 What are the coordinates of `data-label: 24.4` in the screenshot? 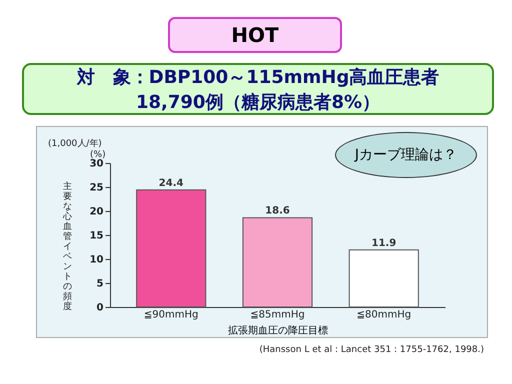 It's located at (171, 183).